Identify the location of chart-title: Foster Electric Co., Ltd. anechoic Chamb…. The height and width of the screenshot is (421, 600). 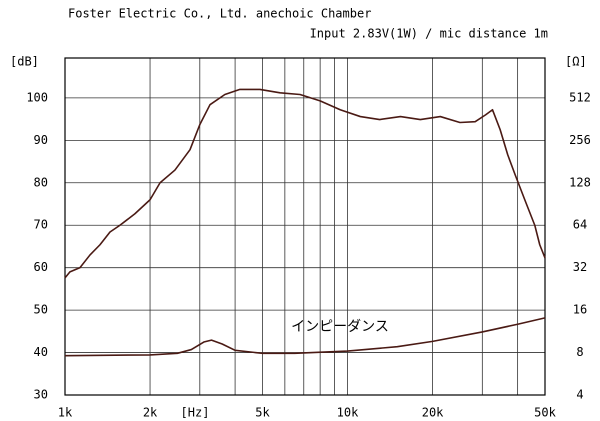
(219, 14).